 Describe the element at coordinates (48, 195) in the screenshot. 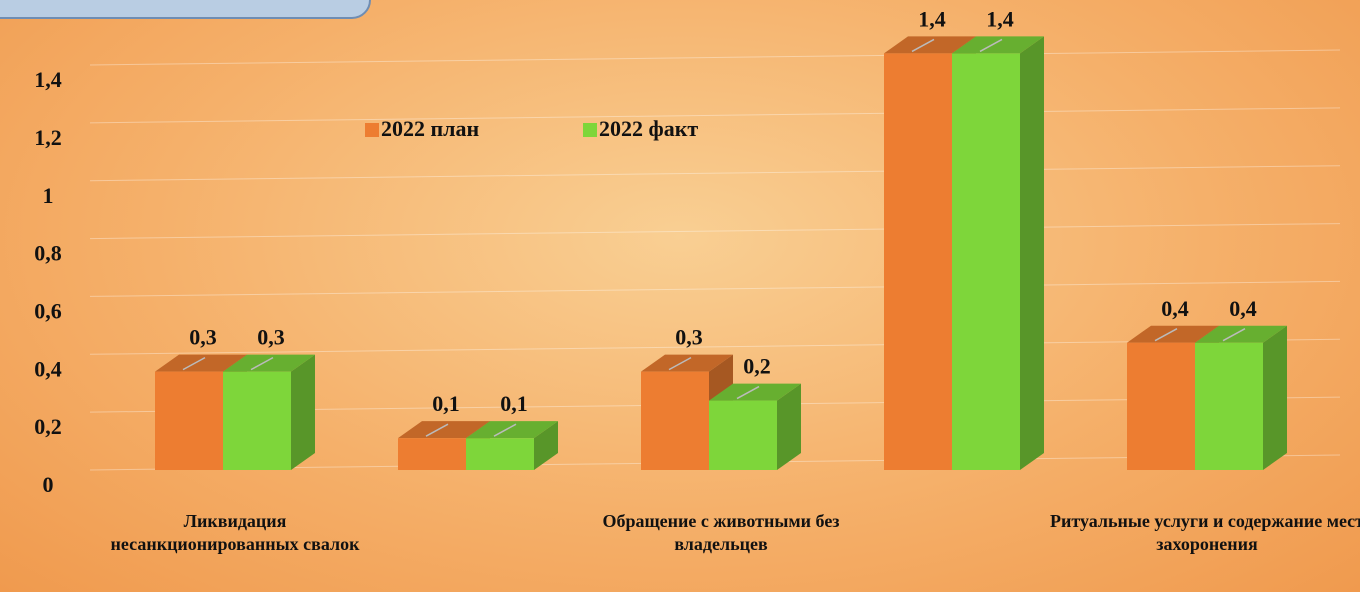

I see `y-tick-label: 1` at that location.